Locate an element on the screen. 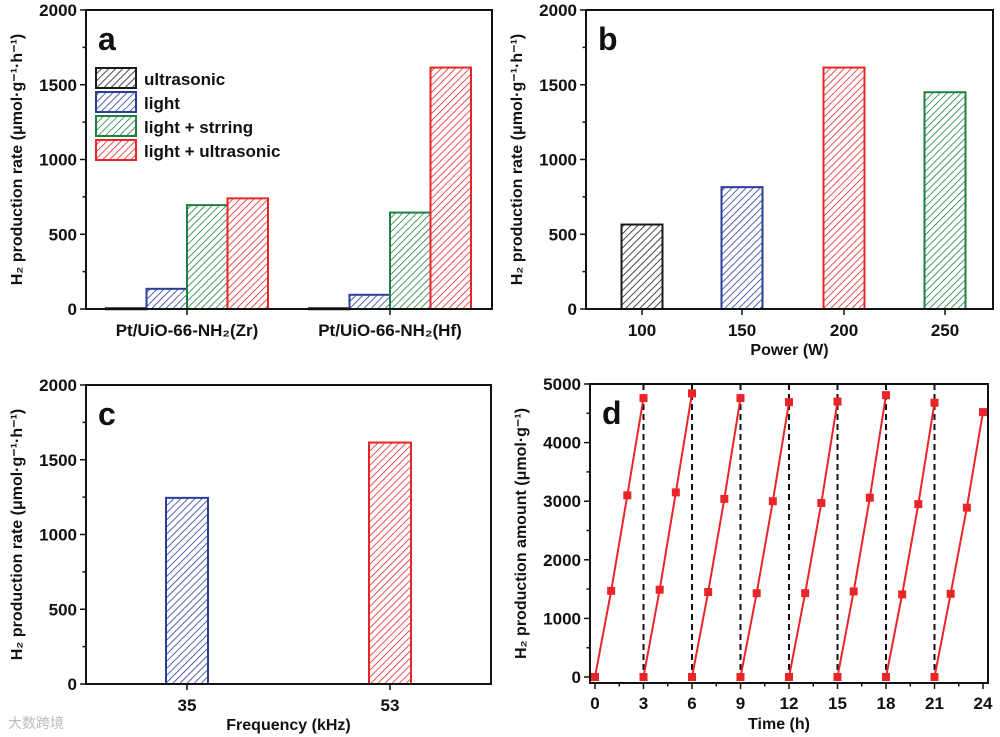 The height and width of the screenshot is (737, 1000). panel-letter: d is located at coordinates (612, 413).